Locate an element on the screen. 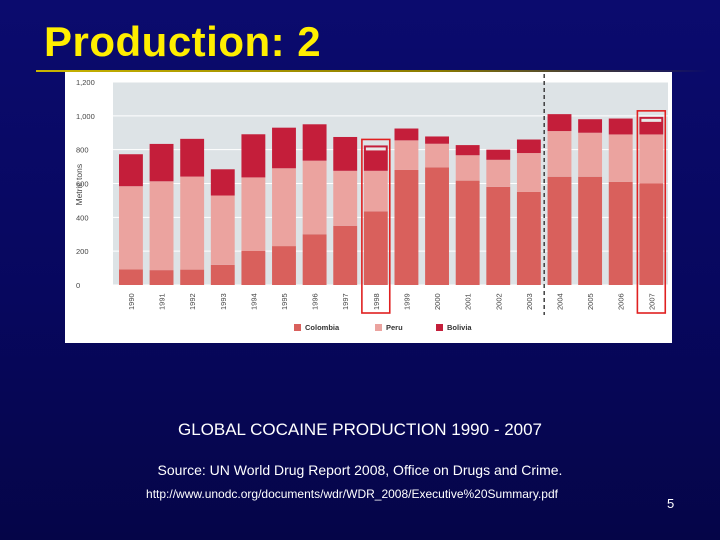  title-underline is located at coordinates (372, 71).